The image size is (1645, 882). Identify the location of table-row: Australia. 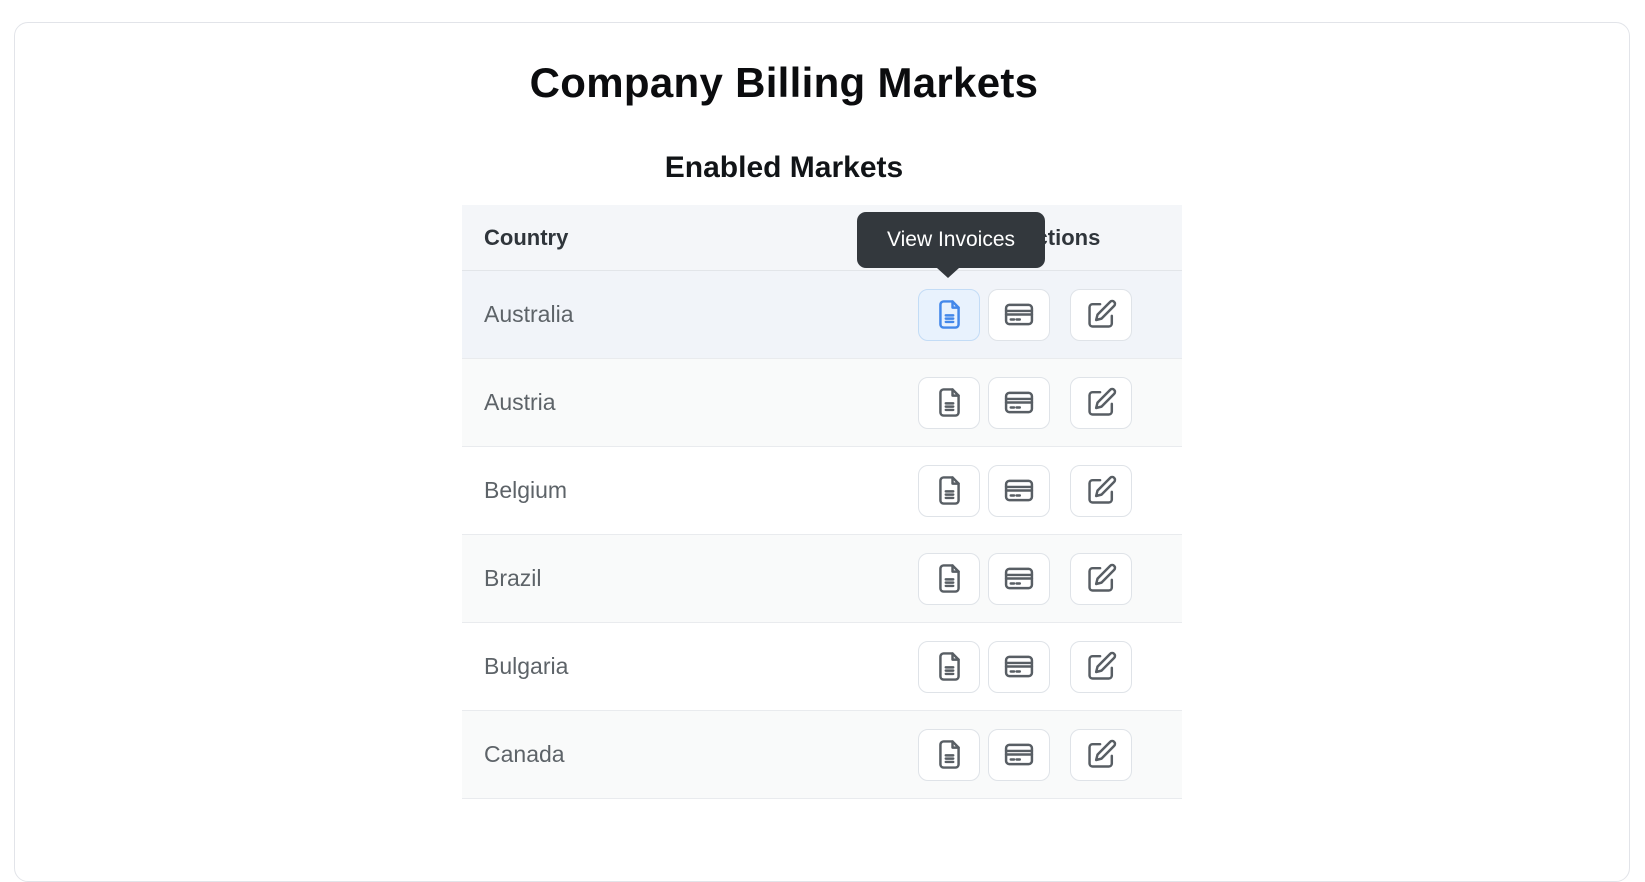
(822, 315).